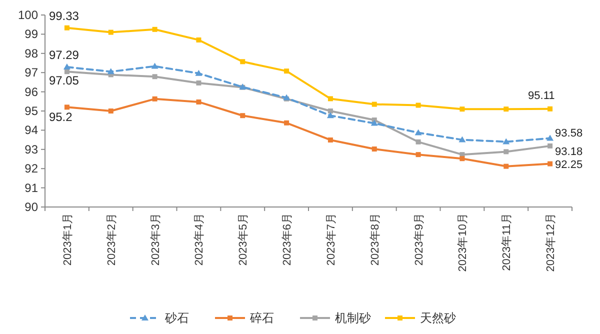 Image resolution: width=600 pixels, height=334 pixels. I want to click on x-tick-label: 2023年10月, so click(463, 242).